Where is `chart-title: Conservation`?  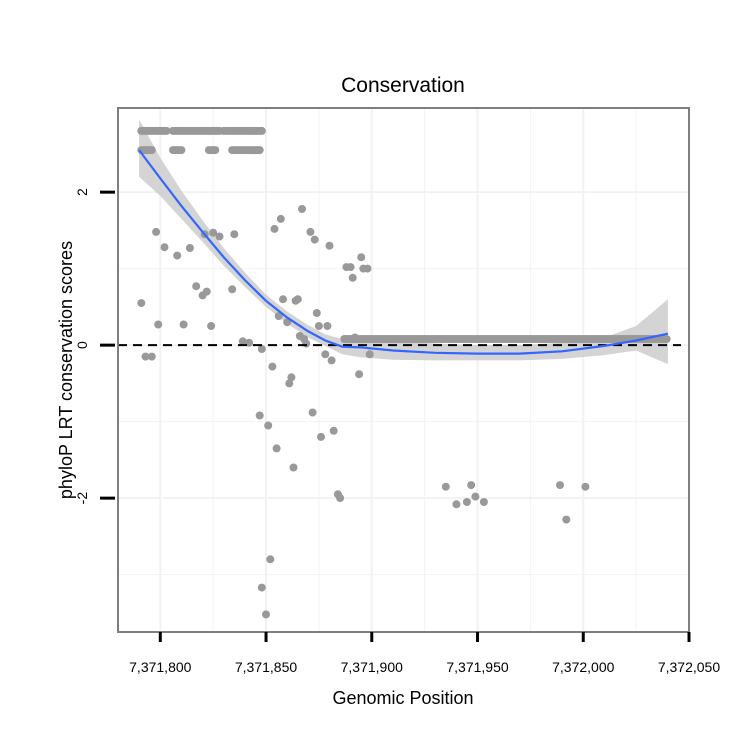 chart-title: Conservation is located at coordinates (403, 85).